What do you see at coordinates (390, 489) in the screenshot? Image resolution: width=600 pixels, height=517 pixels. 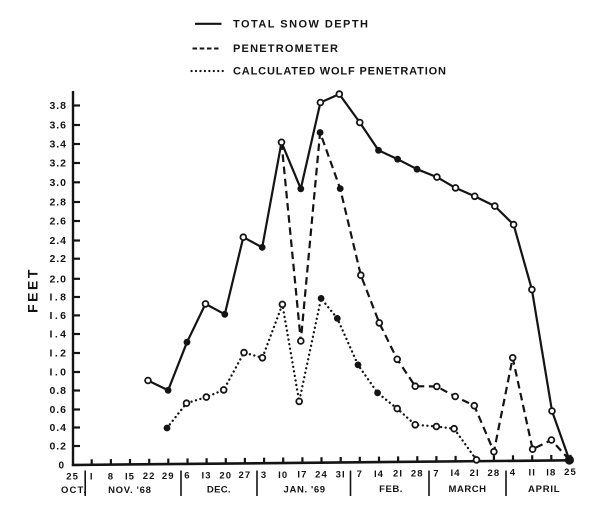 I see `svg-text: FEB.` at bounding box center [390, 489].